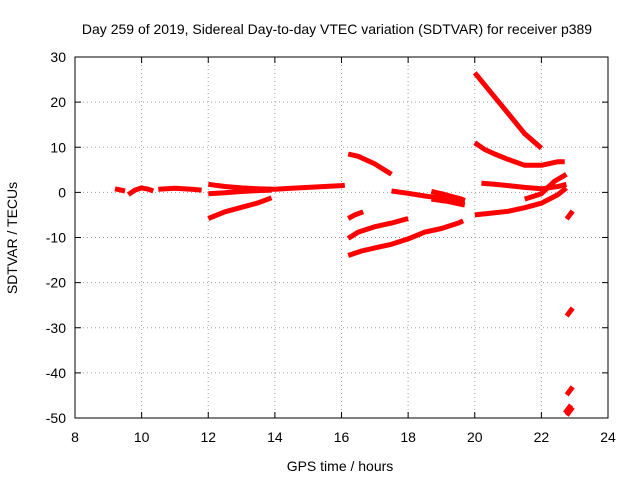 This screenshot has width=640, height=480. What do you see at coordinates (608, 437) in the screenshot?
I see `x-tick-label: 24` at bounding box center [608, 437].